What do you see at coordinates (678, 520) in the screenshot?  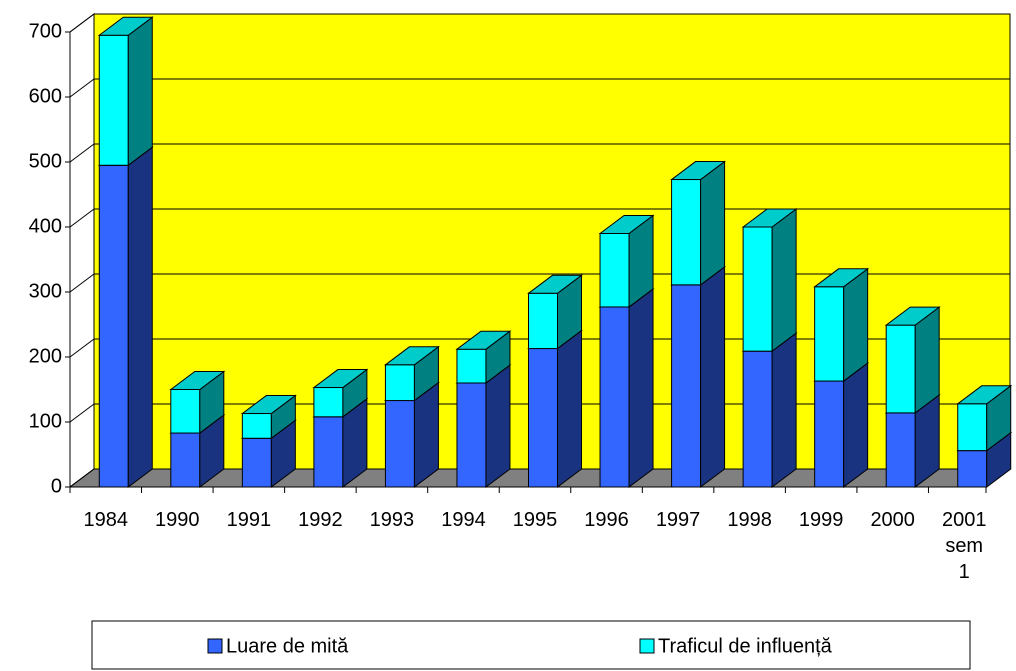 I see `x-tick-label: 1997` at bounding box center [678, 520].